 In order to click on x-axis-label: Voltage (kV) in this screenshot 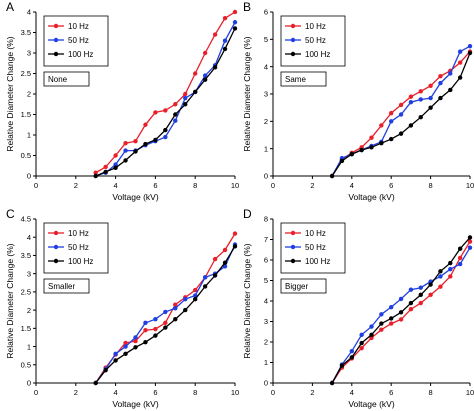, I will do `click(135, 197)`.